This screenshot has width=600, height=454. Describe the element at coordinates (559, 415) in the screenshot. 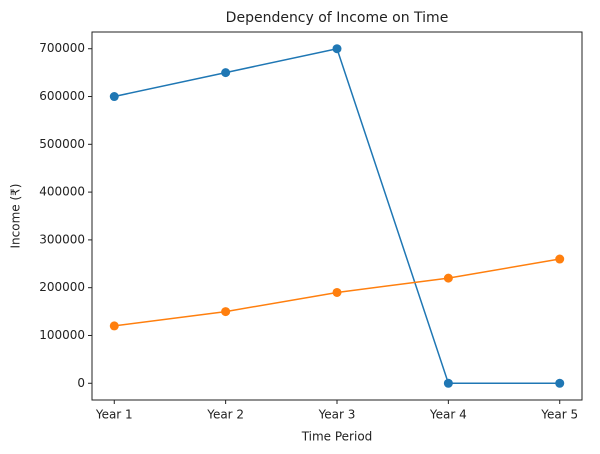

I see `x-tick-label: Year 5` at that location.